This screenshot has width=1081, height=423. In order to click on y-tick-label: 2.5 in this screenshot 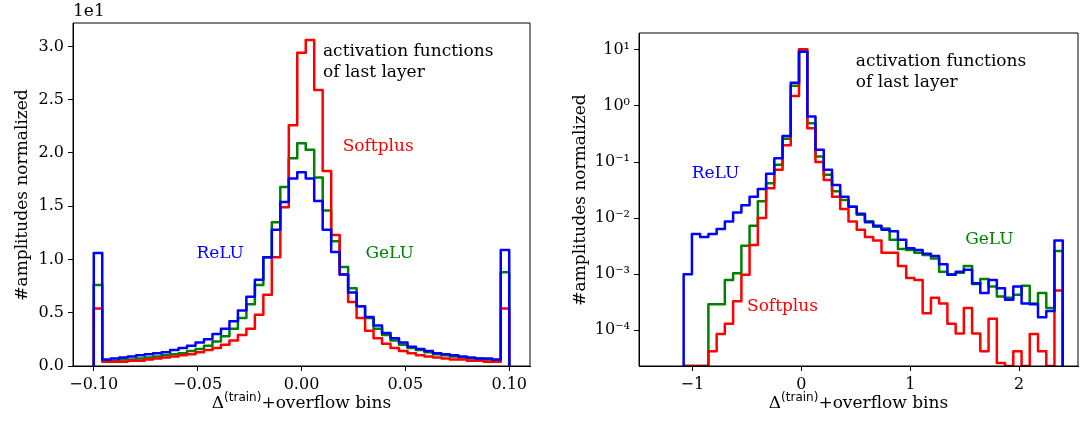, I will do `click(51, 98)`.